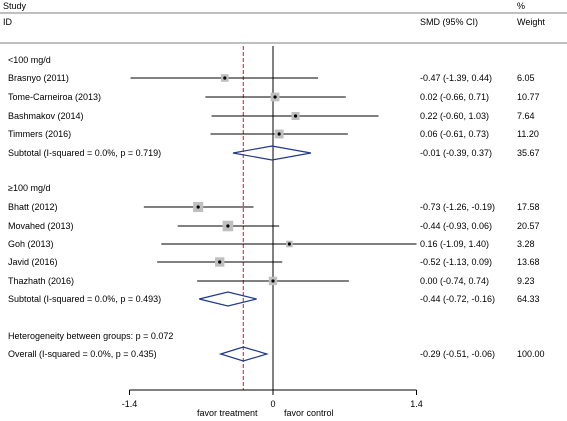  I want to click on study-weight: 10.77, so click(528, 97).